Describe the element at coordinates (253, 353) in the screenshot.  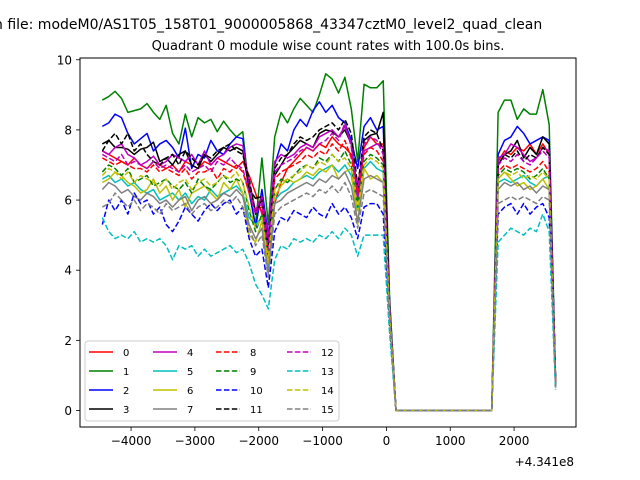
I see `legend-label-8: 8` at that location.